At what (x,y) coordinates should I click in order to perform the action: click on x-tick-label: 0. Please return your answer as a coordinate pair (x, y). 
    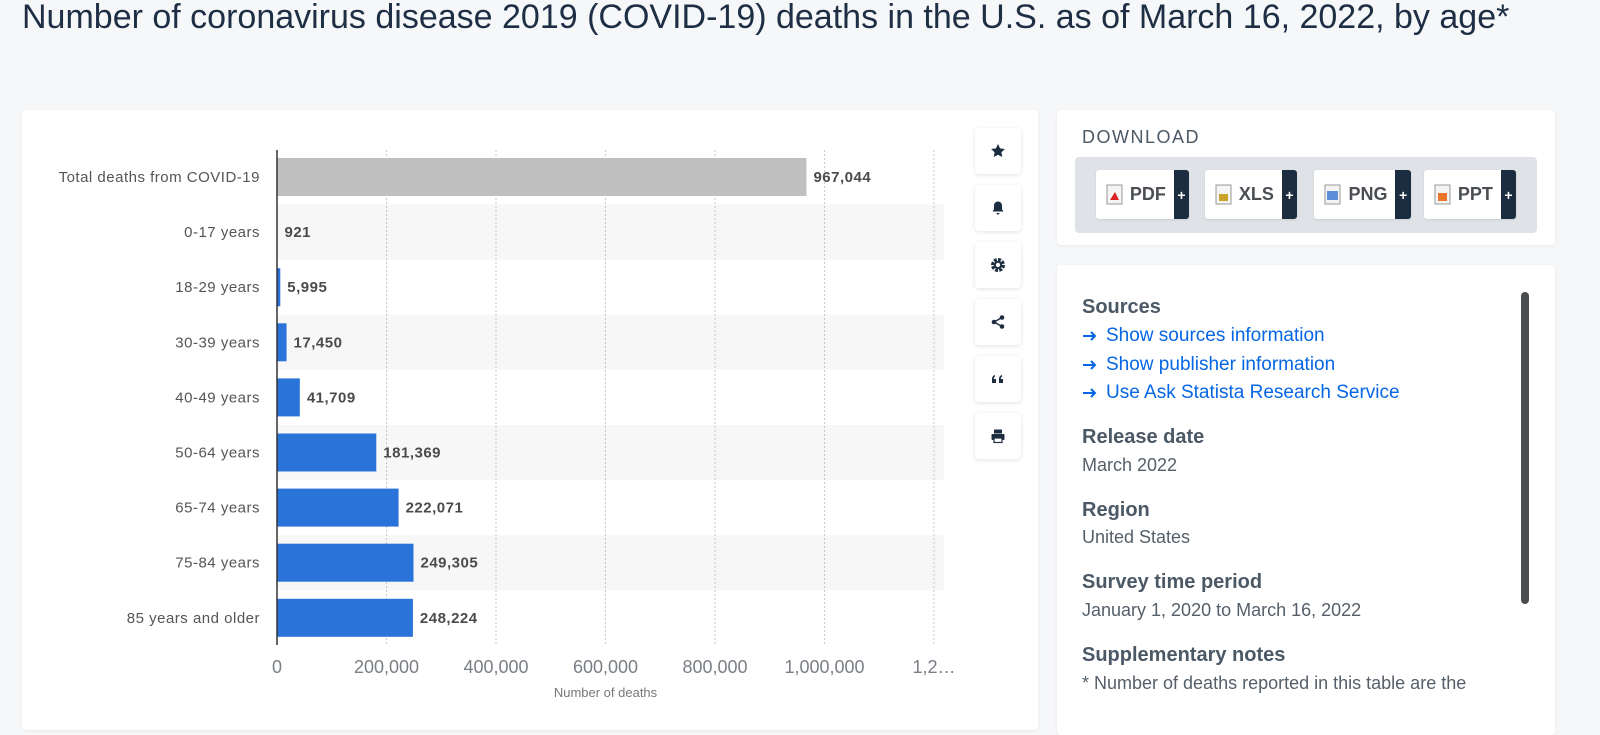
    Looking at the image, I should click on (277, 667).